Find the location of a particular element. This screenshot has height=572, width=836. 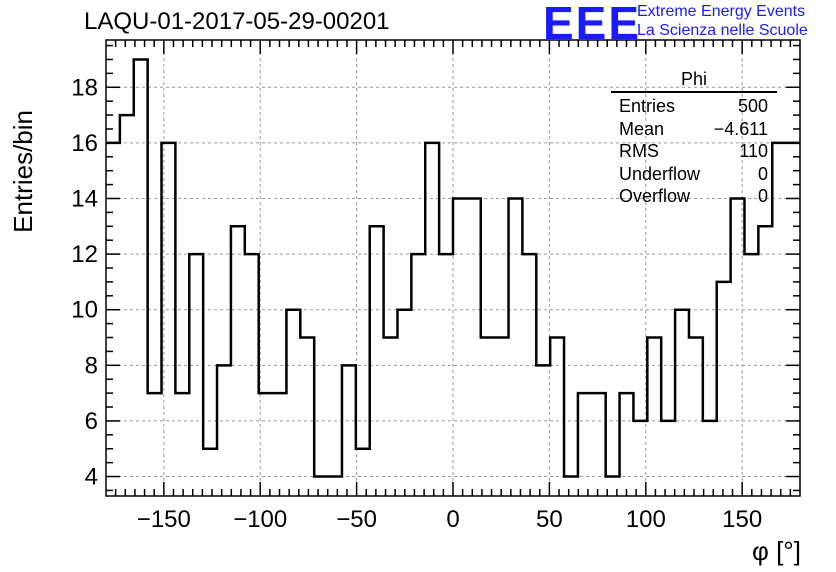

x-tick-label: 150 is located at coordinates (742, 519).